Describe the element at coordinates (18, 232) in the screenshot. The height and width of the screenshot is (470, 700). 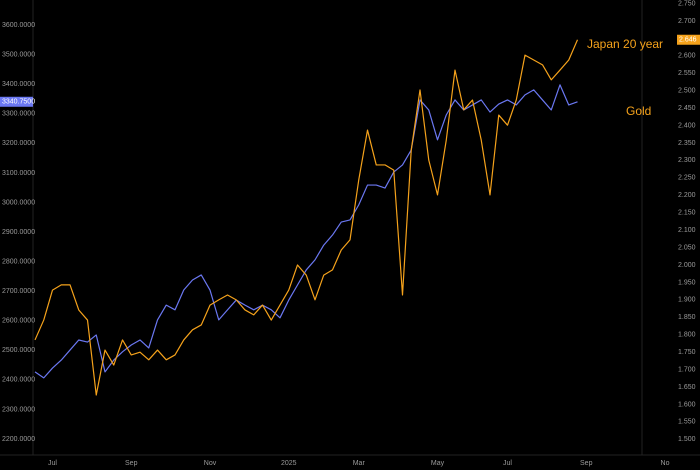
I see `y-tick-label: 2900.0000` at that location.